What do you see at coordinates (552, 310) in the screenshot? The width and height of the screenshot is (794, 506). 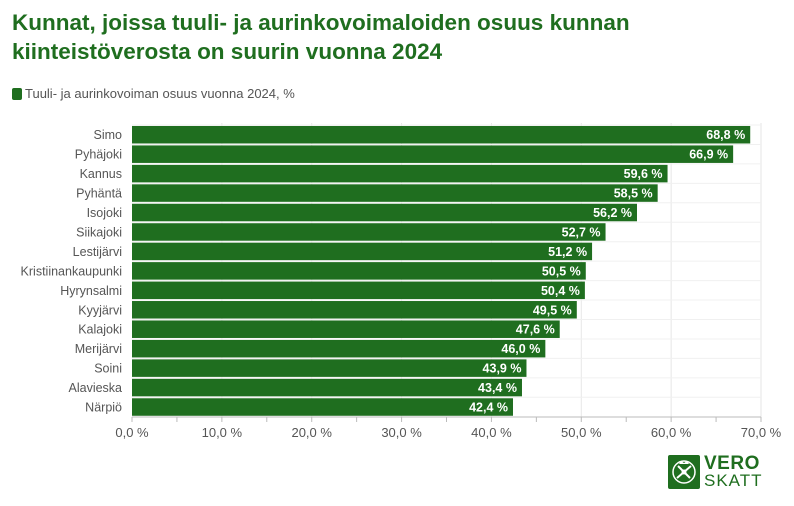 I see `bar-value-label: 49,5 %` at bounding box center [552, 310].